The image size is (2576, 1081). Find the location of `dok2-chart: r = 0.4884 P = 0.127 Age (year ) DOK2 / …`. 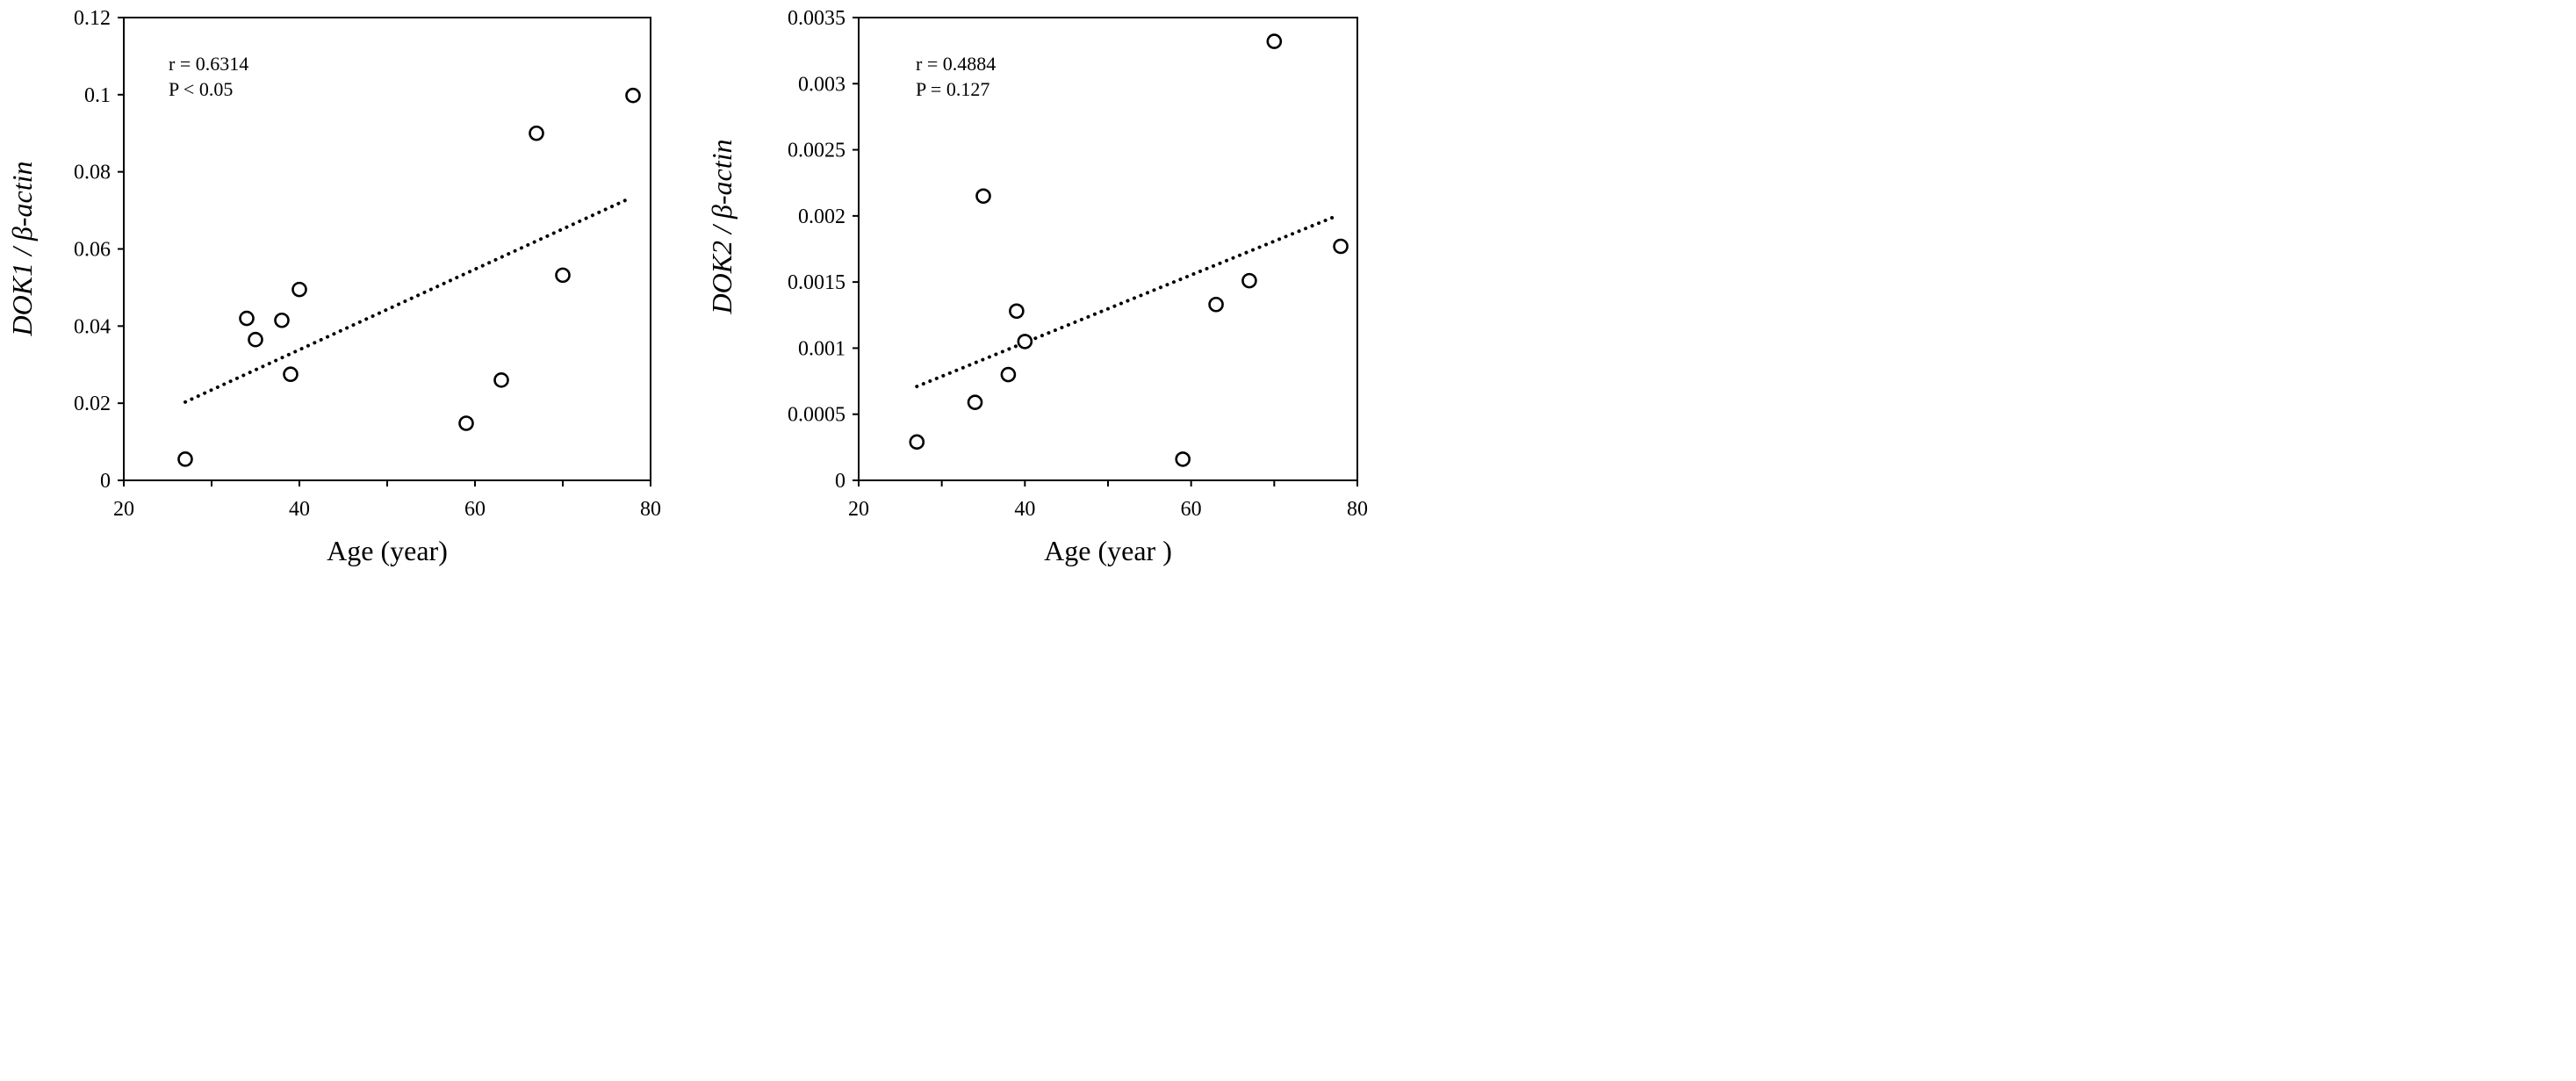

dok2-chart: r = 0.4884 P = 0.127 Age (year ) DOK2 / … is located at coordinates (1037, 286).